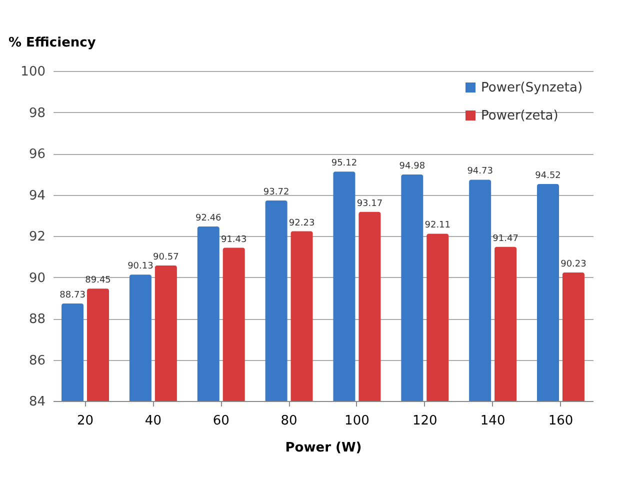 The width and height of the screenshot is (618, 488). Describe the element at coordinates (37, 360) in the screenshot. I see `y-tick-label: 86` at that location.